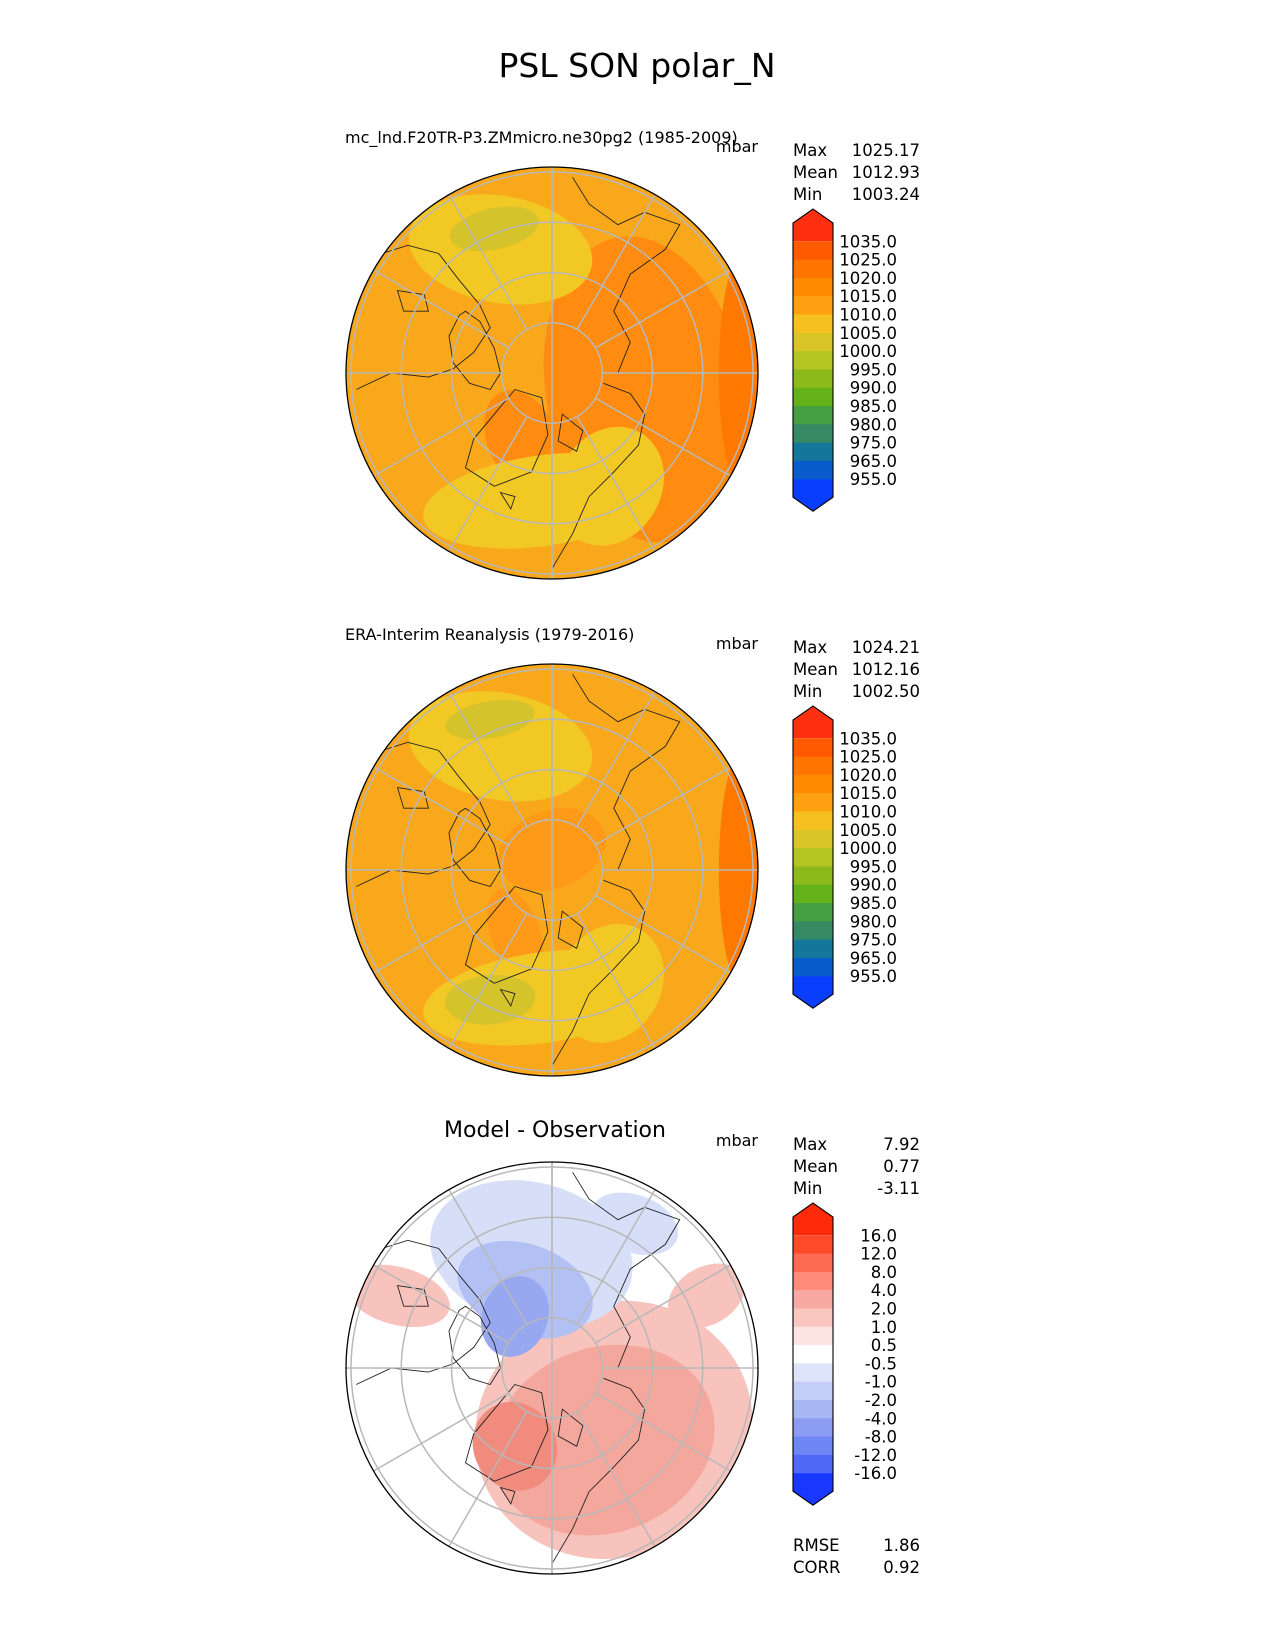  I want to click on colorbar-tick-label: 1020.0, so click(868, 278).